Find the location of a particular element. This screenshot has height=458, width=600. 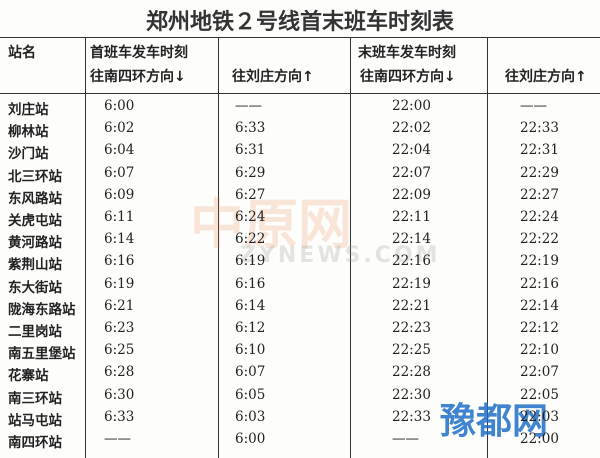

station-name: 南四环站 is located at coordinates (35, 443).